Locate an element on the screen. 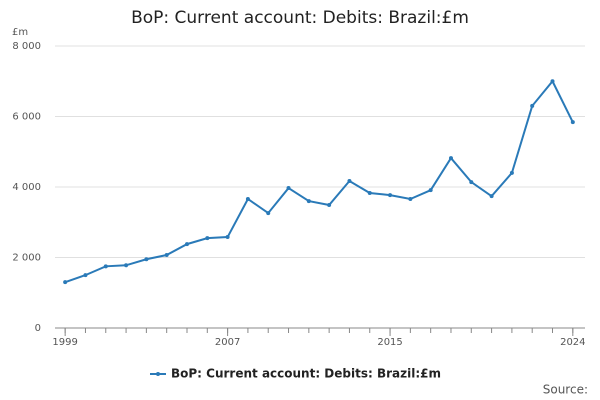 Image resolution: width=600 pixels, height=400 pixels. source: Source: is located at coordinates (565, 390).